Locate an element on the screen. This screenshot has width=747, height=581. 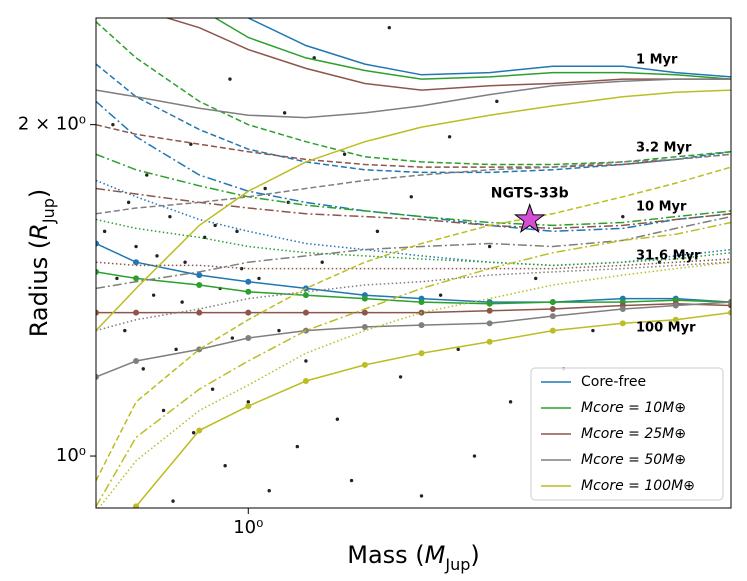
planet-label: NGTS-33b is located at coordinates (530, 194).